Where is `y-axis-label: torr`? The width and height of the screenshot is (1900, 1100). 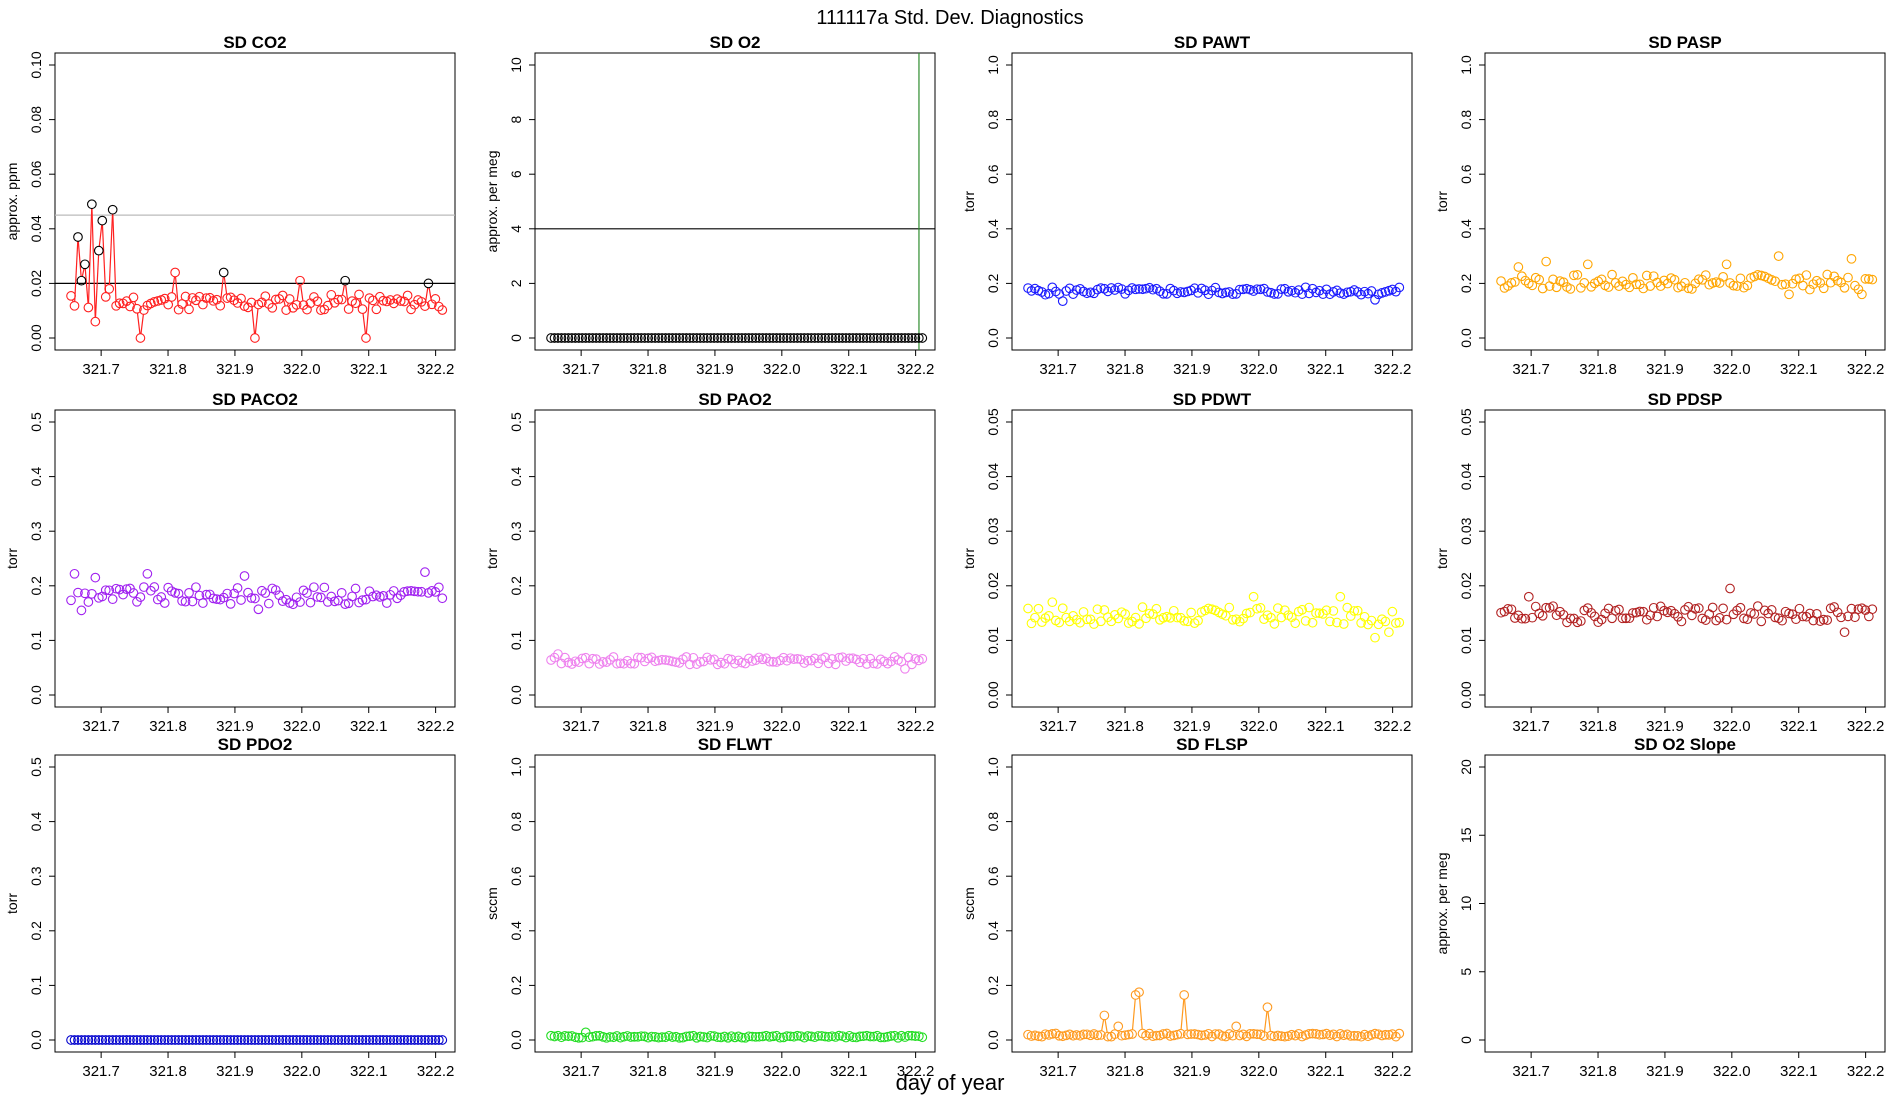 y-axis-label: torr is located at coordinates (12, 558).